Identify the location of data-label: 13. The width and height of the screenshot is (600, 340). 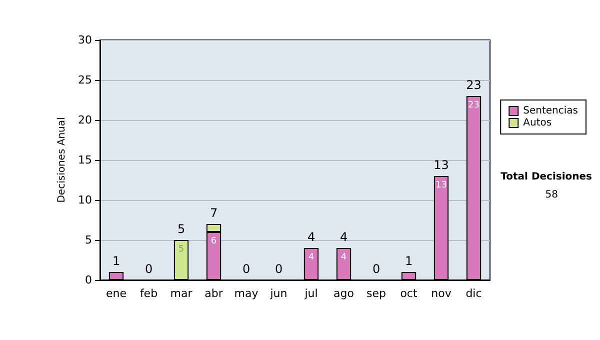
(441, 185).